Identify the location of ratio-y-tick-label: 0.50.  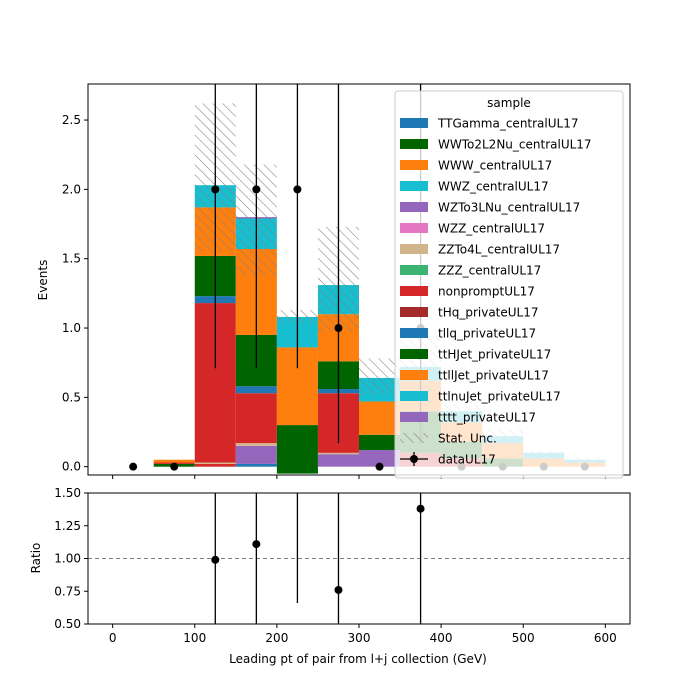
(67, 624).